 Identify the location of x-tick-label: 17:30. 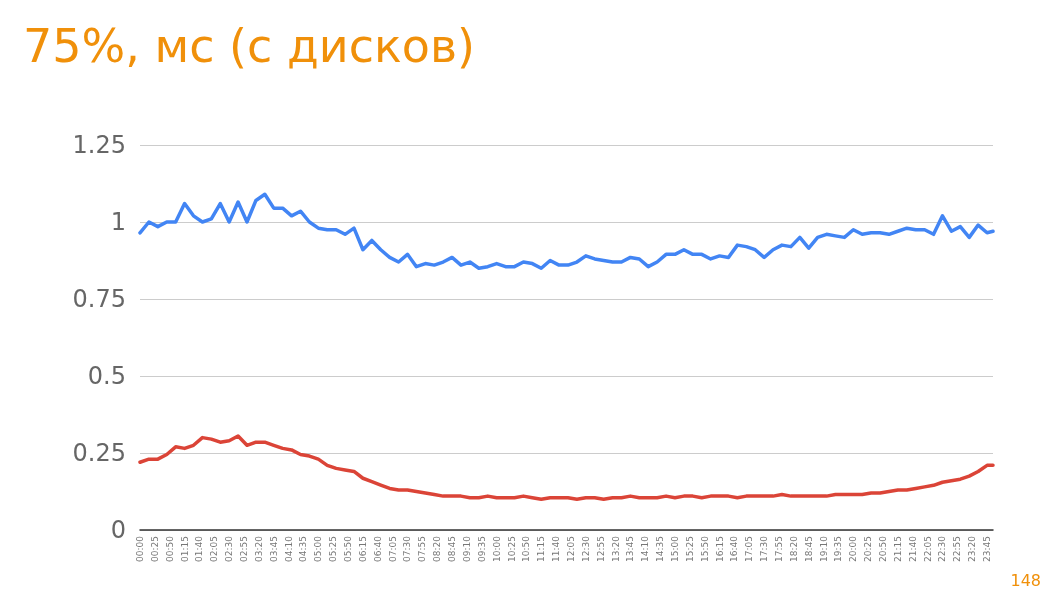
(764, 548).